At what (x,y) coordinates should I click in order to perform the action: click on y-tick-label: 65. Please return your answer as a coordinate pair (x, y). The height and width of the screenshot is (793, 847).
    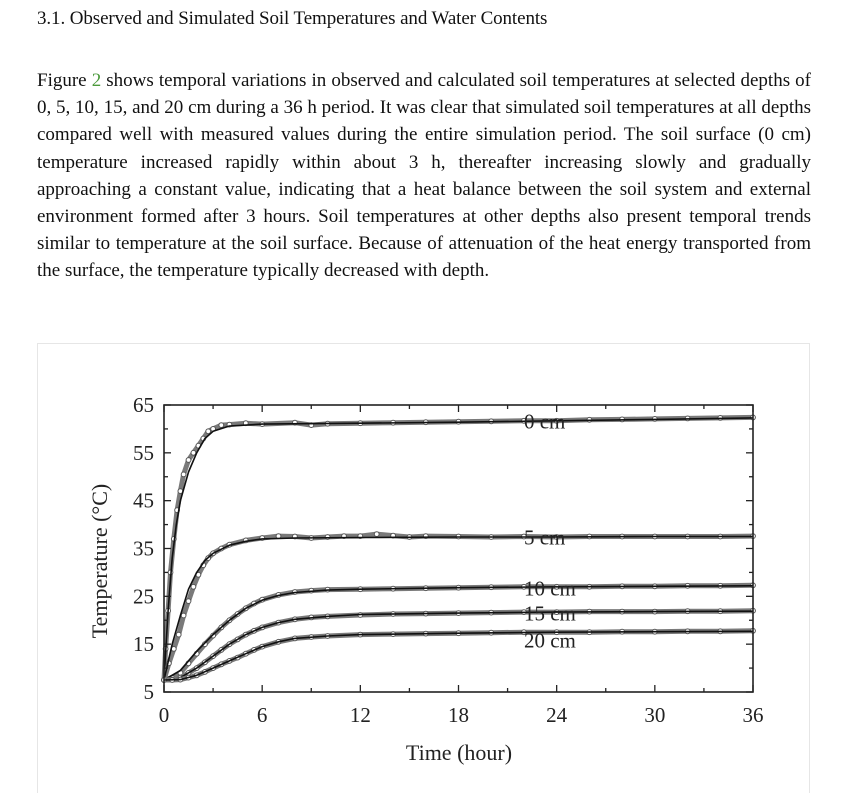
    Looking at the image, I should click on (143, 405).